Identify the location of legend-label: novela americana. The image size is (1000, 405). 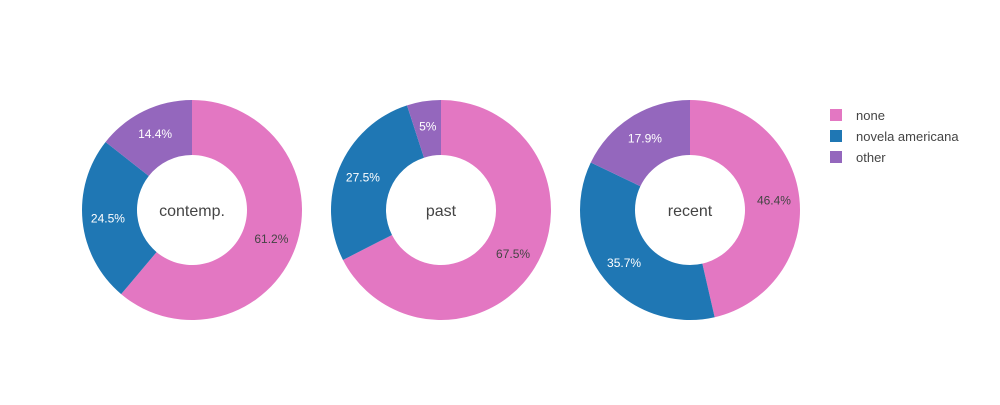
(907, 136).